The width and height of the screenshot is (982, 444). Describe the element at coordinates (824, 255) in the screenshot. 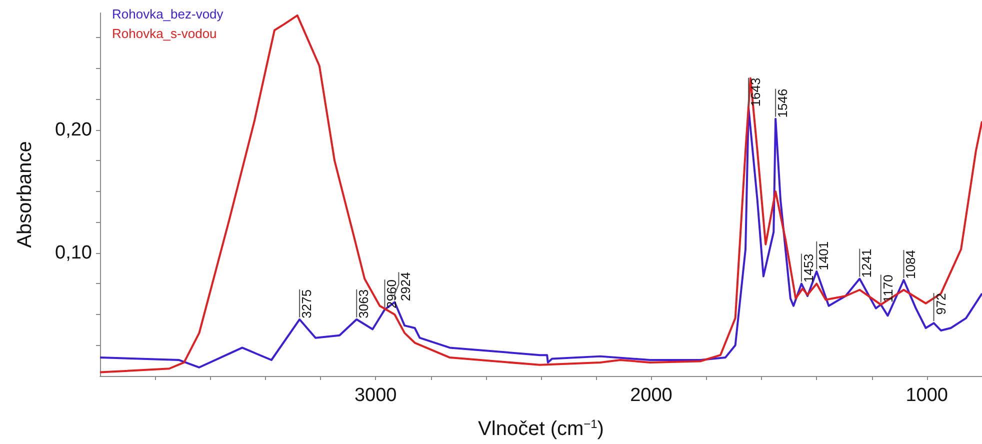

I see `annotation: 1401` at that location.